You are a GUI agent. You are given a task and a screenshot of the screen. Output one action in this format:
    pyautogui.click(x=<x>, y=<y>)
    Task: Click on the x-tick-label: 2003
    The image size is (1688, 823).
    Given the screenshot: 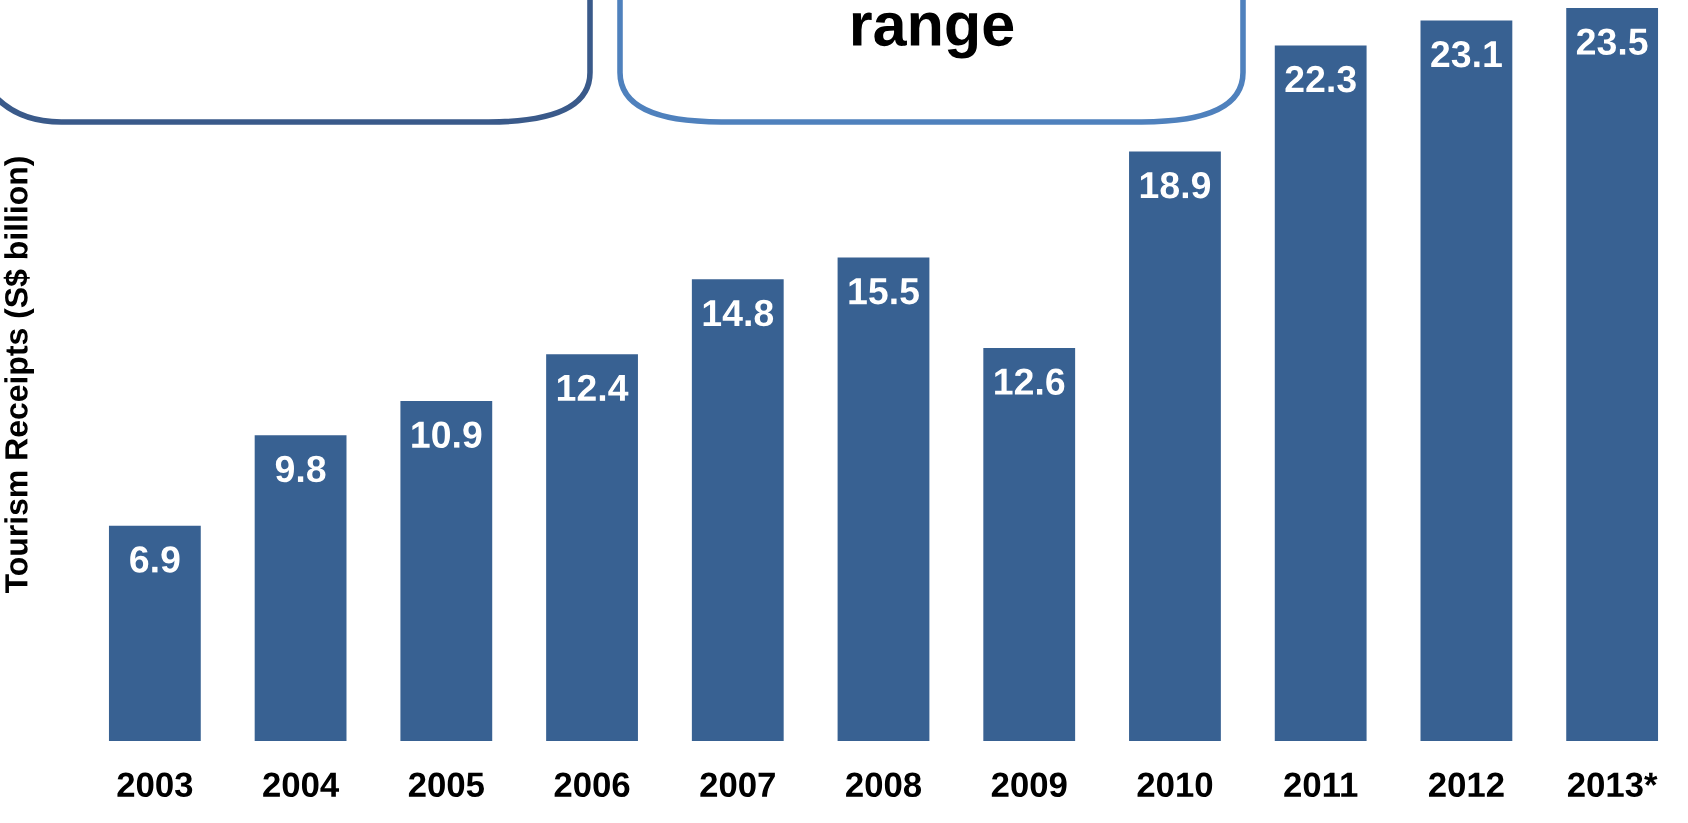 What is the action you would take?
    pyautogui.click(x=155, y=785)
    